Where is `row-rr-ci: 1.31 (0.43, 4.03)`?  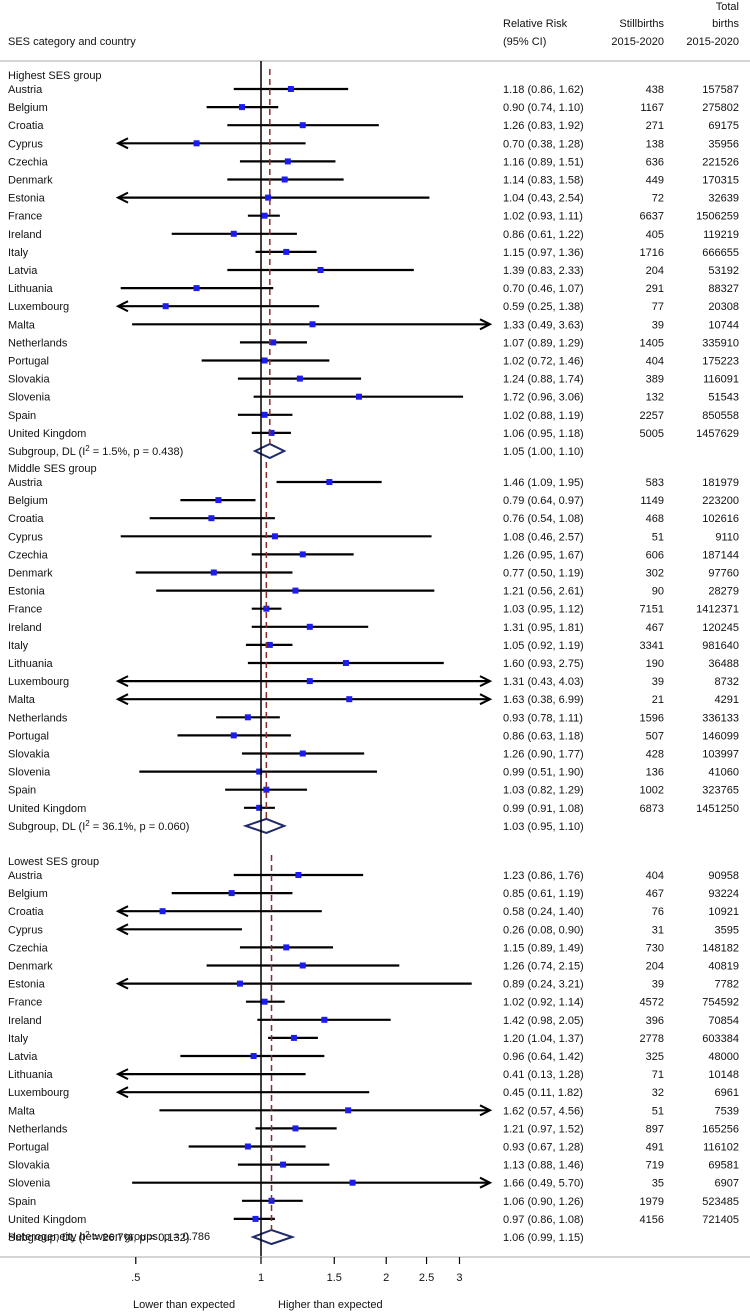
row-rr-ci: 1.31 (0.43, 4.03) is located at coordinates (543, 682).